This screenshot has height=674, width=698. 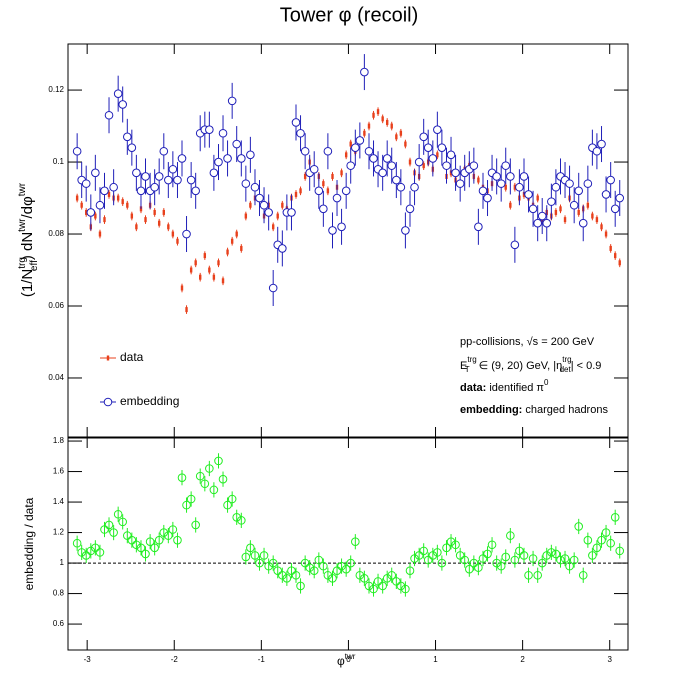 What do you see at coordinates (59, 623) in the screenshot?
I see `y-tick-label: 0.6` at bounding box center [59, 623].